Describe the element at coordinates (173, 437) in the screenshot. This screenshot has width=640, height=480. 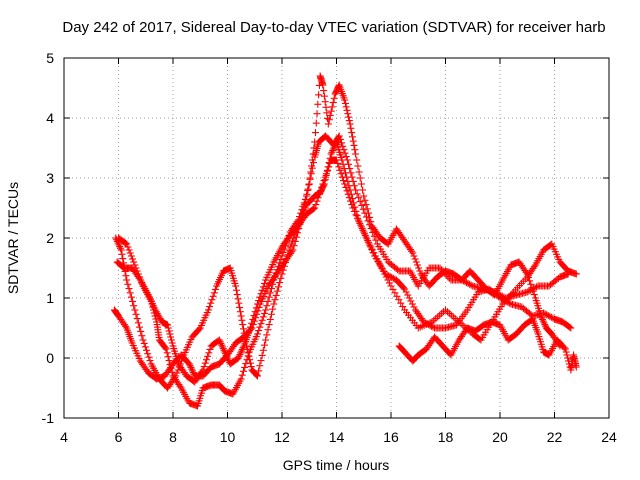
I see `x-tick-label: 8` at that location.